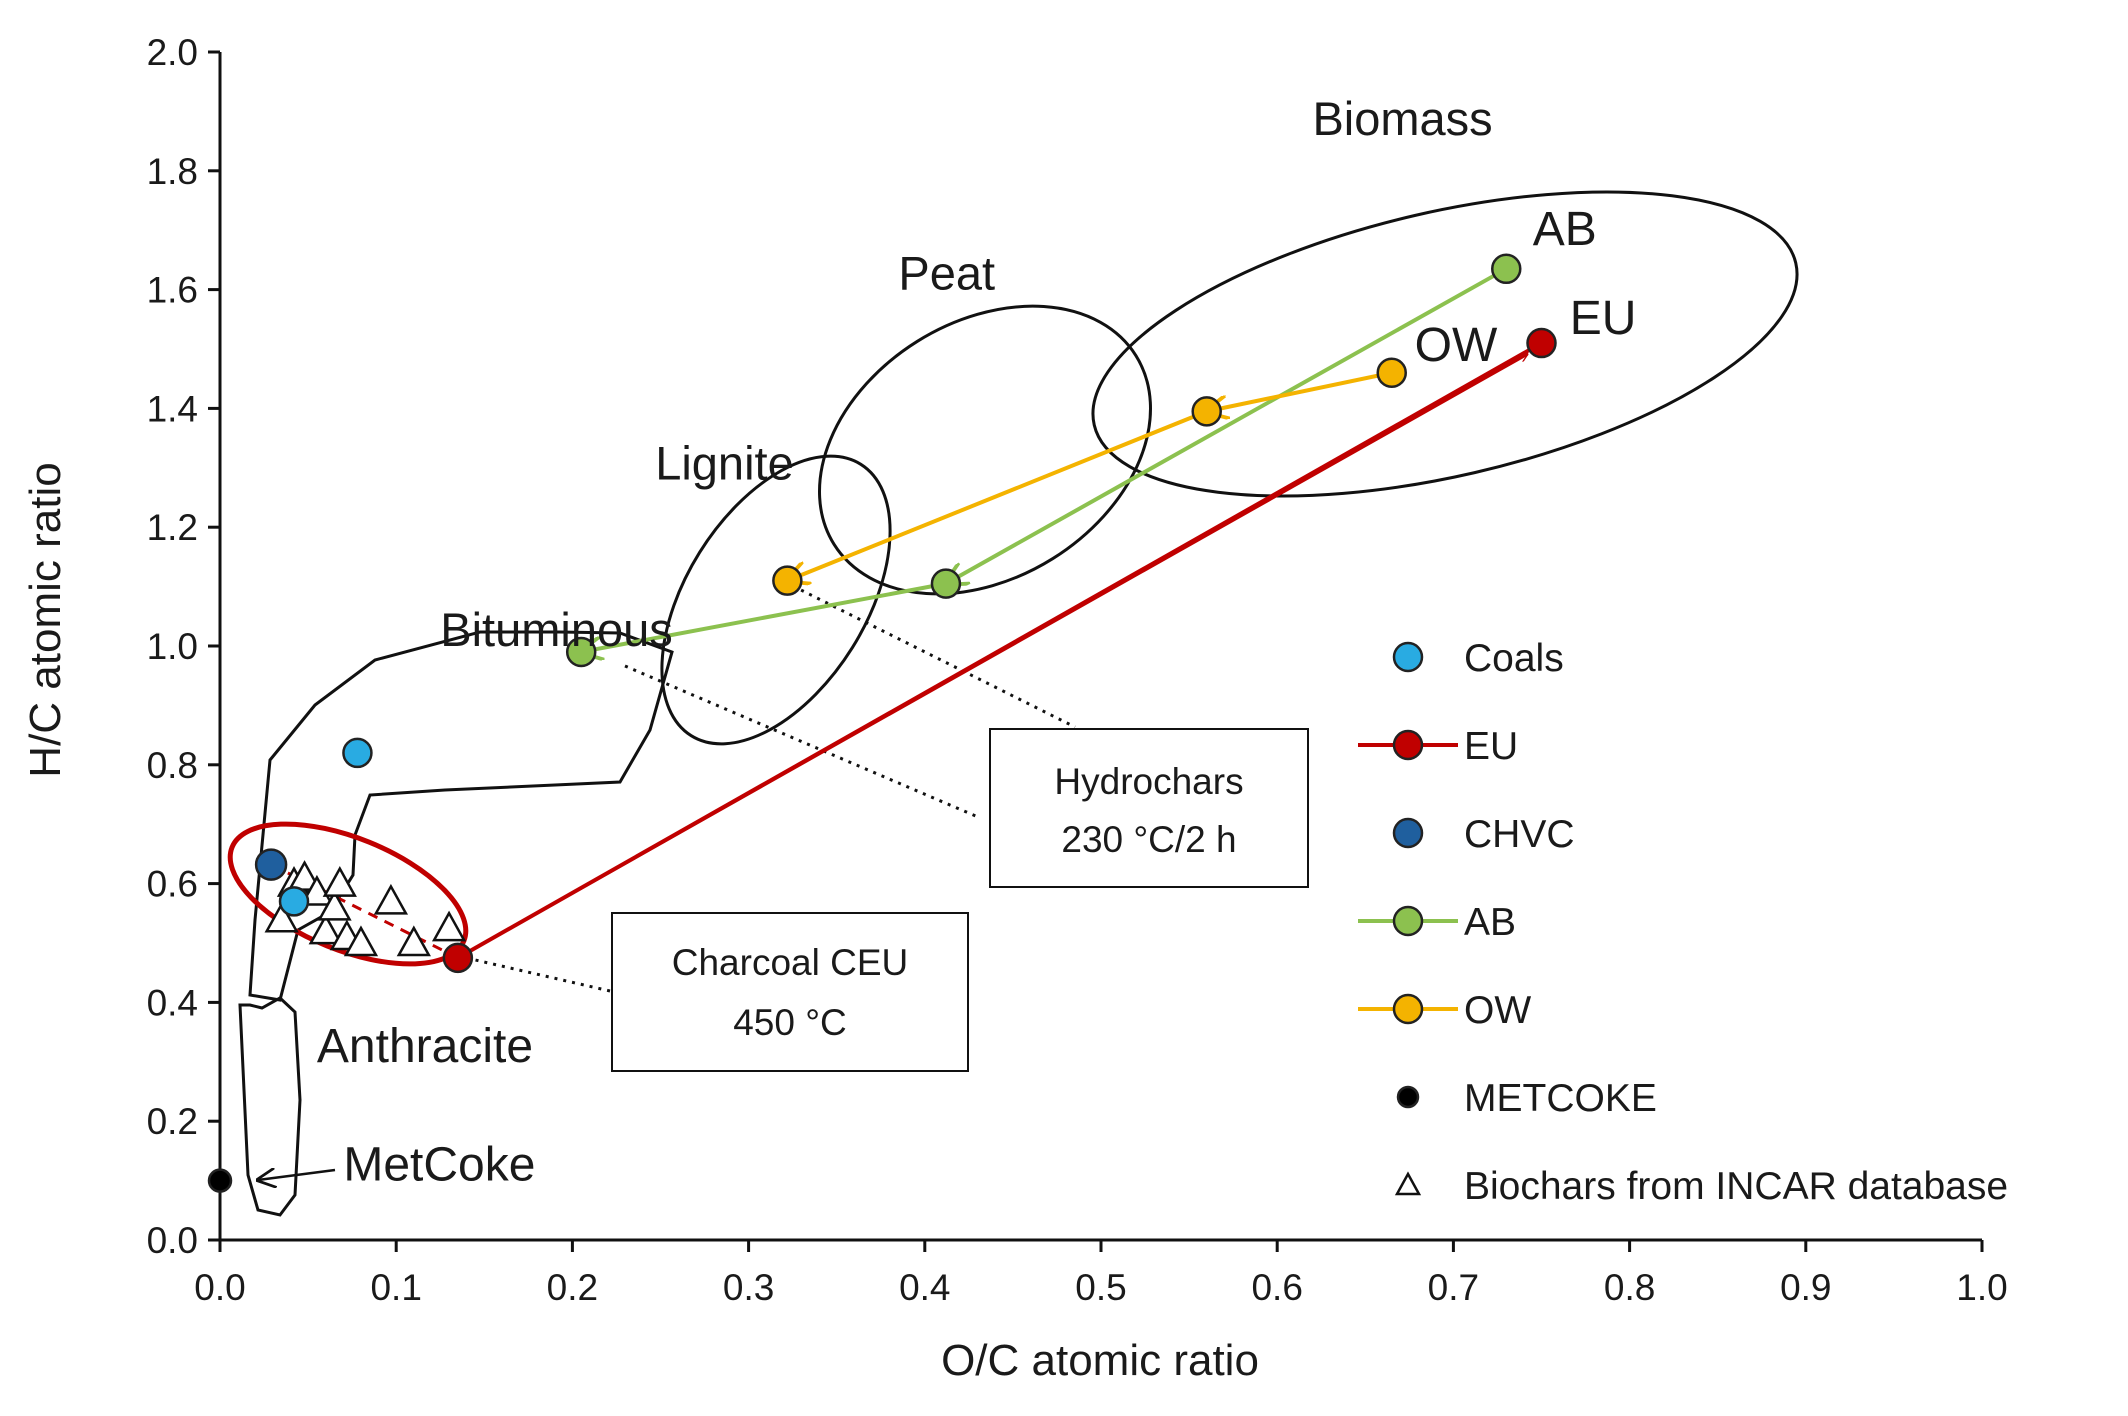 The width and height of the screenshot is (2128, 1416). I want to click on legend-item-eu: EU, so click(1438, 746).